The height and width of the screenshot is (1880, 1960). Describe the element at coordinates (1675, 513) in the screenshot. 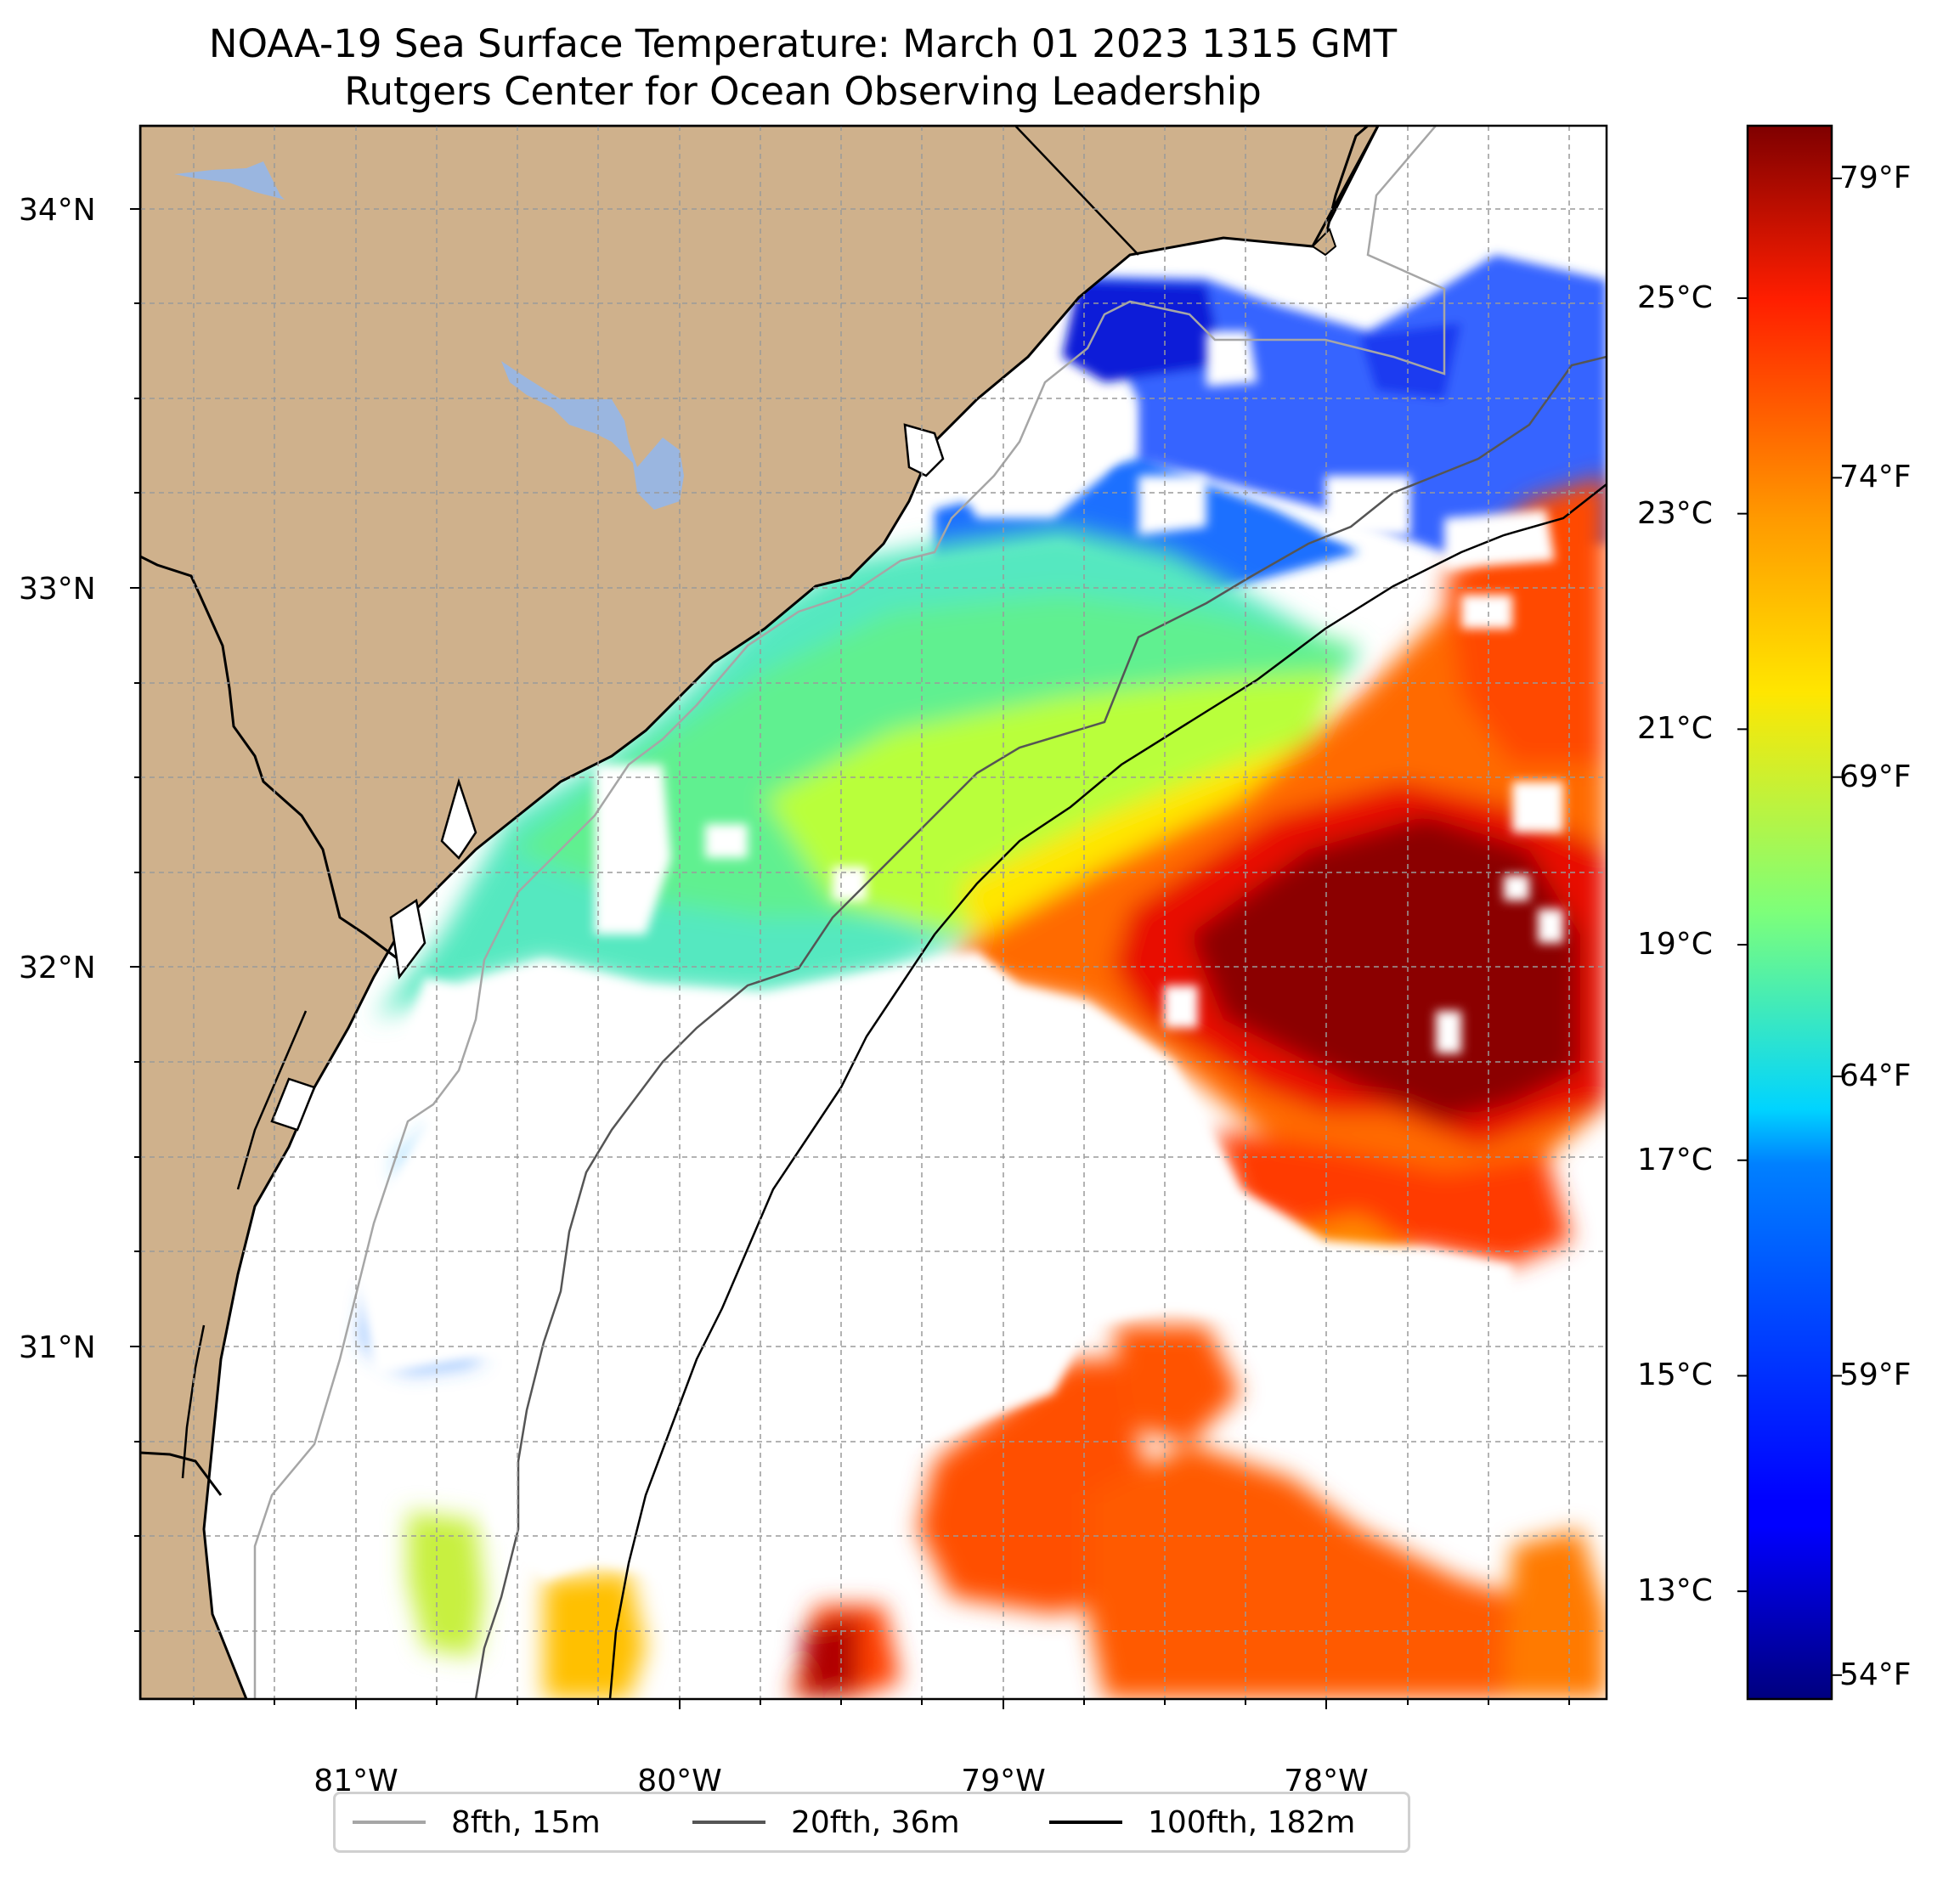

I see `colorbar-label-celsius: 23°C` at that location.